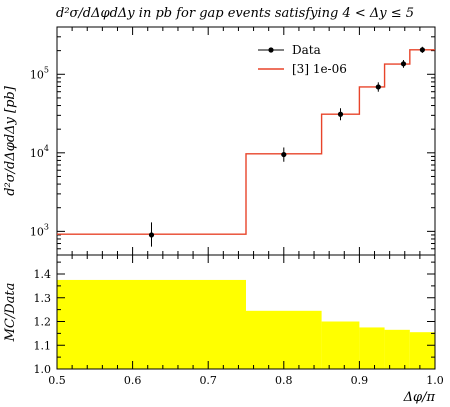 Image resolution: width=450 pixels, height=407 pixels. I want to click on ratio-y-tick-label: 1.1, so click(43, 345).